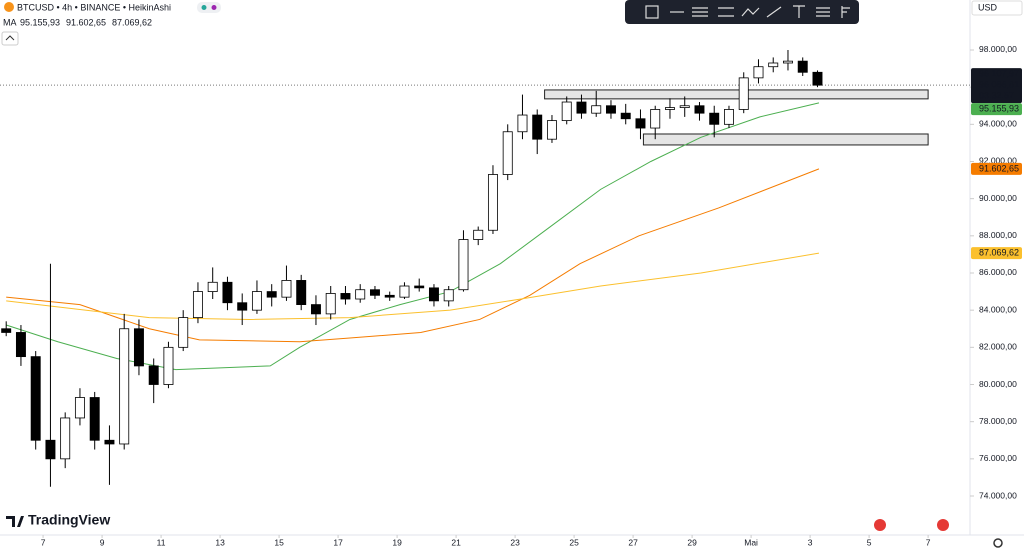 The height and width of the screenshot is (555, 1024). I want to click on y-tick-label: 80.000,00, so click(998, 384).